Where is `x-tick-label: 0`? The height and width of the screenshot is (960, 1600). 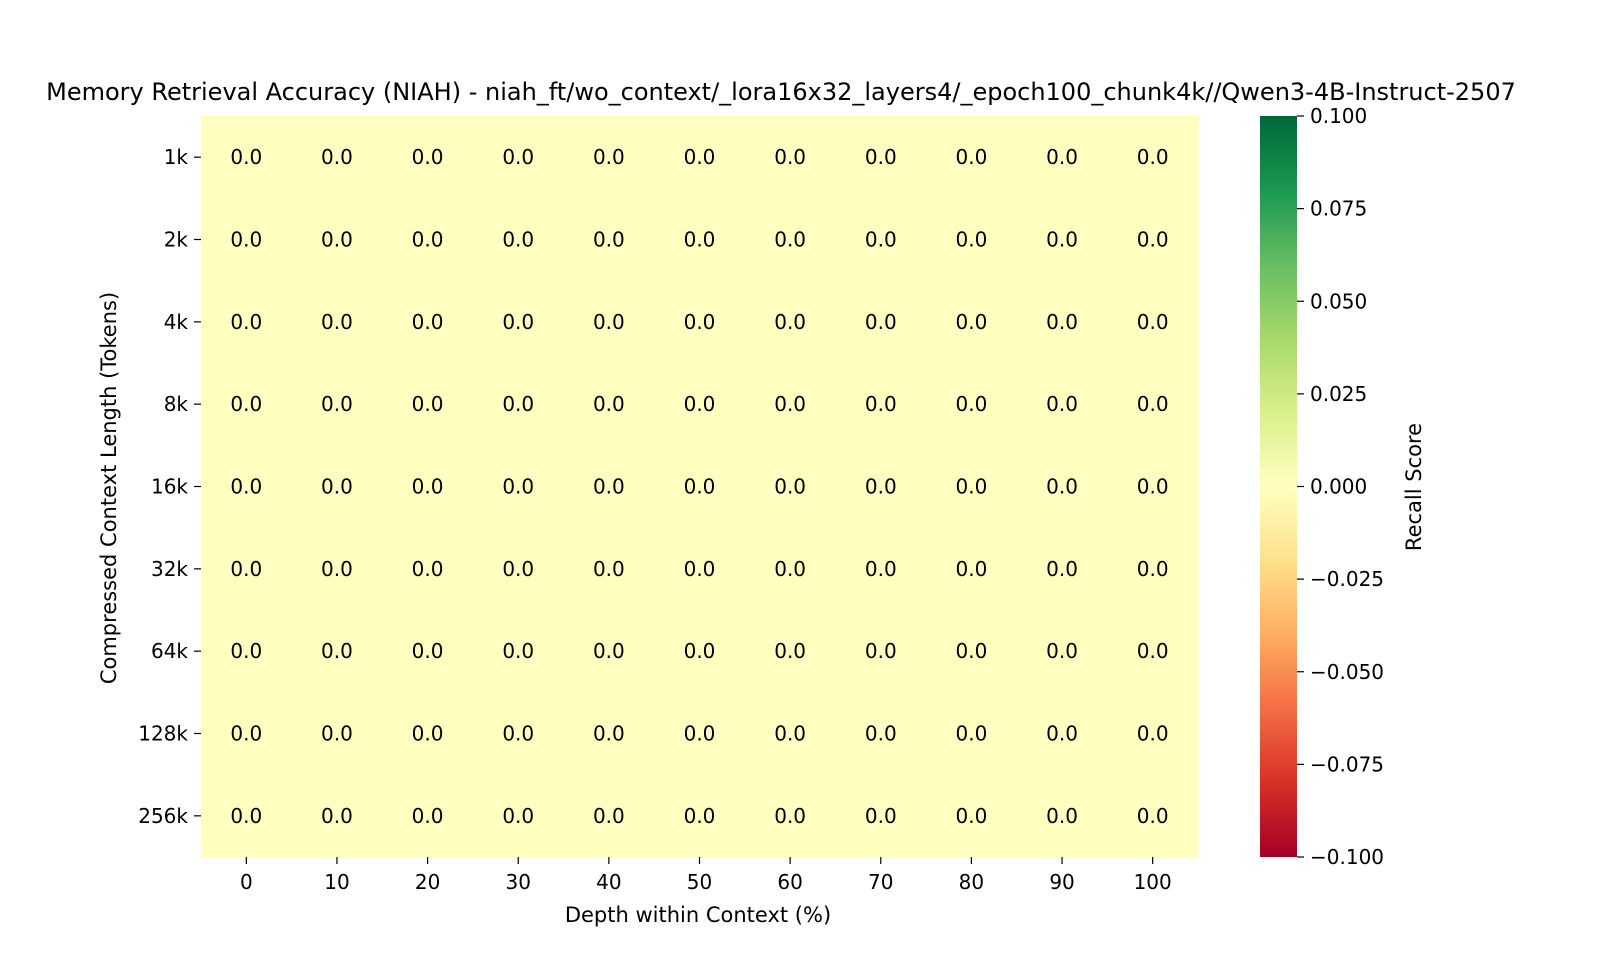
x-tick-label: 0 is located at coordinates (246, 882).